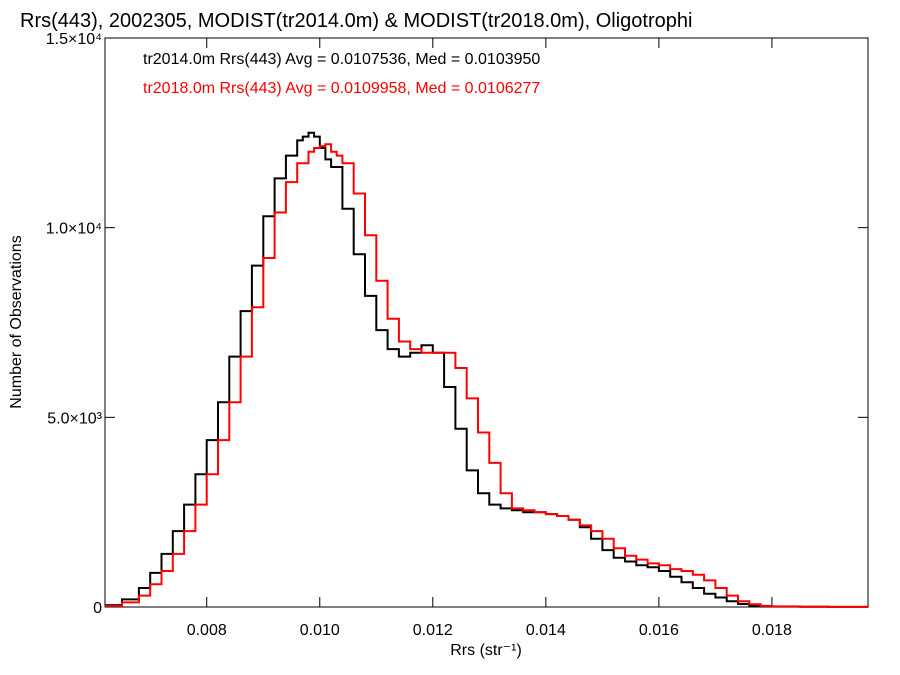 The image size is (900, 675). Describe the element at coordinates (207, 630) in the screenshot. I see `x-tick-label: 0.008` at that location.